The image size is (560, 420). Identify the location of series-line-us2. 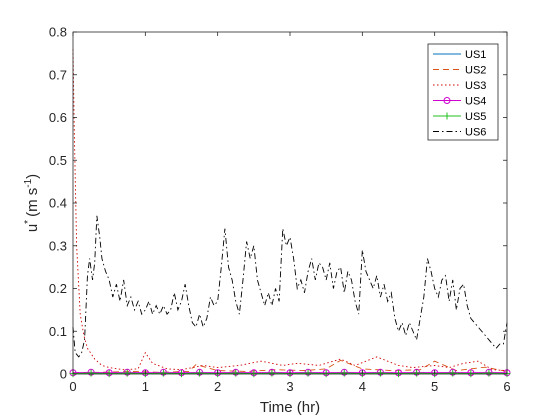
(290, 366).